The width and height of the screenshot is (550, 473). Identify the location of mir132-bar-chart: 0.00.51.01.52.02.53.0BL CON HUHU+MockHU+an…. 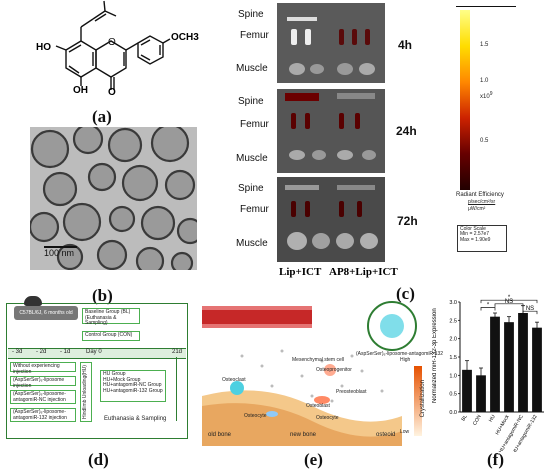
(496, 373).